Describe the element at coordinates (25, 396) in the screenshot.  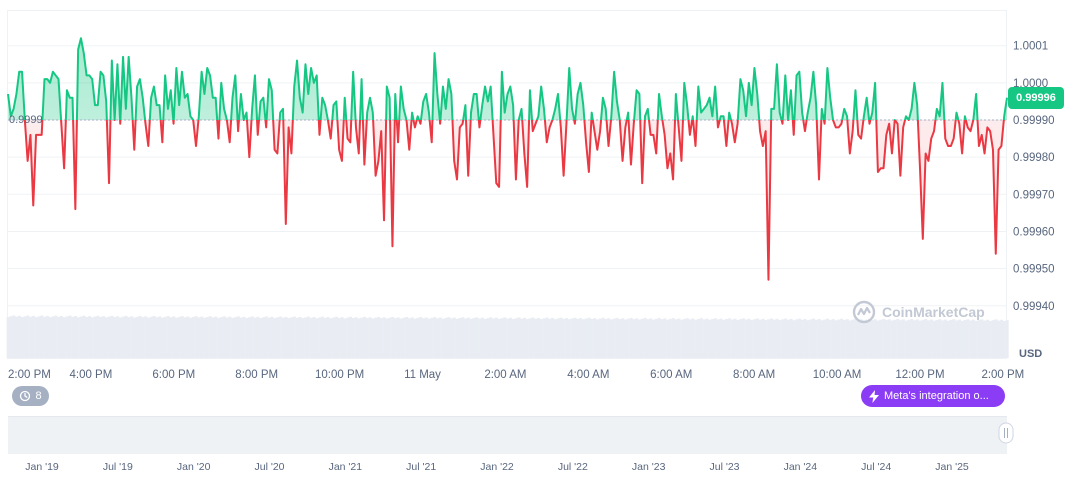
I see `history-icon` at that location.